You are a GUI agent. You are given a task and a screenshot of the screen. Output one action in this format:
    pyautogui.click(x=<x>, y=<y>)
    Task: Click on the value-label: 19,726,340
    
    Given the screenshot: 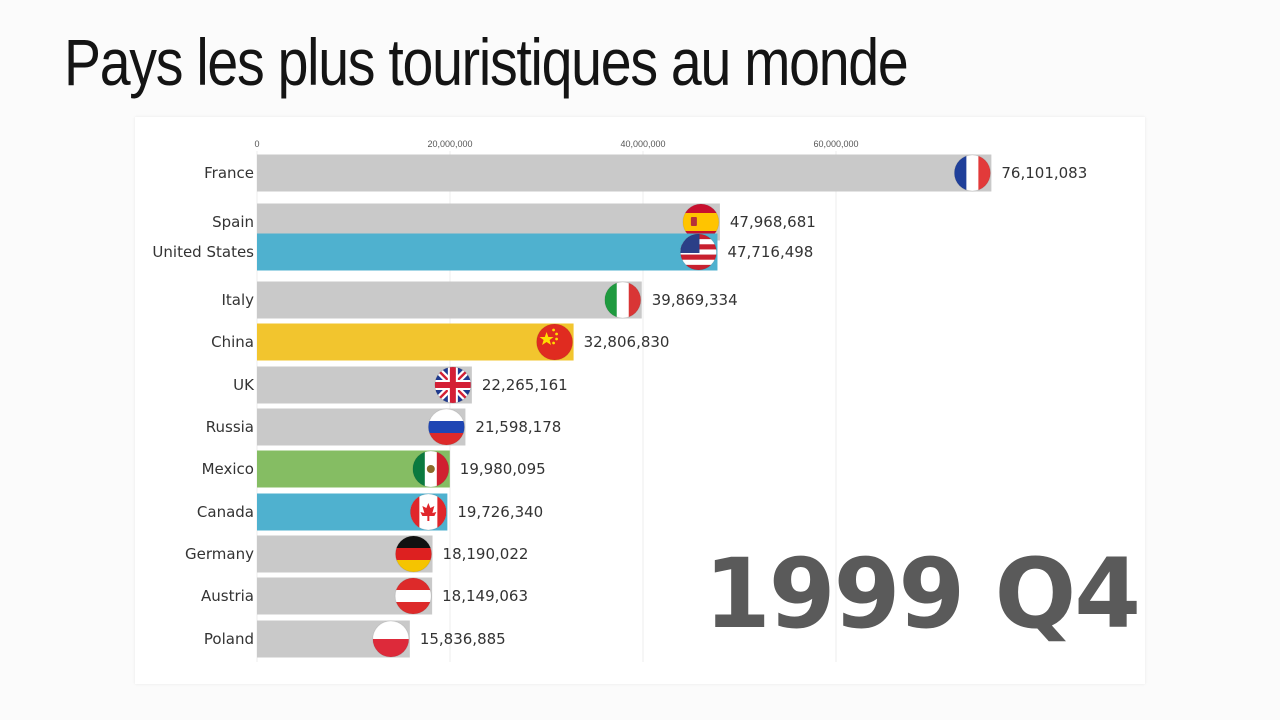 What is the action you would take?
    pyautogui.click(x=500, y=512)
    